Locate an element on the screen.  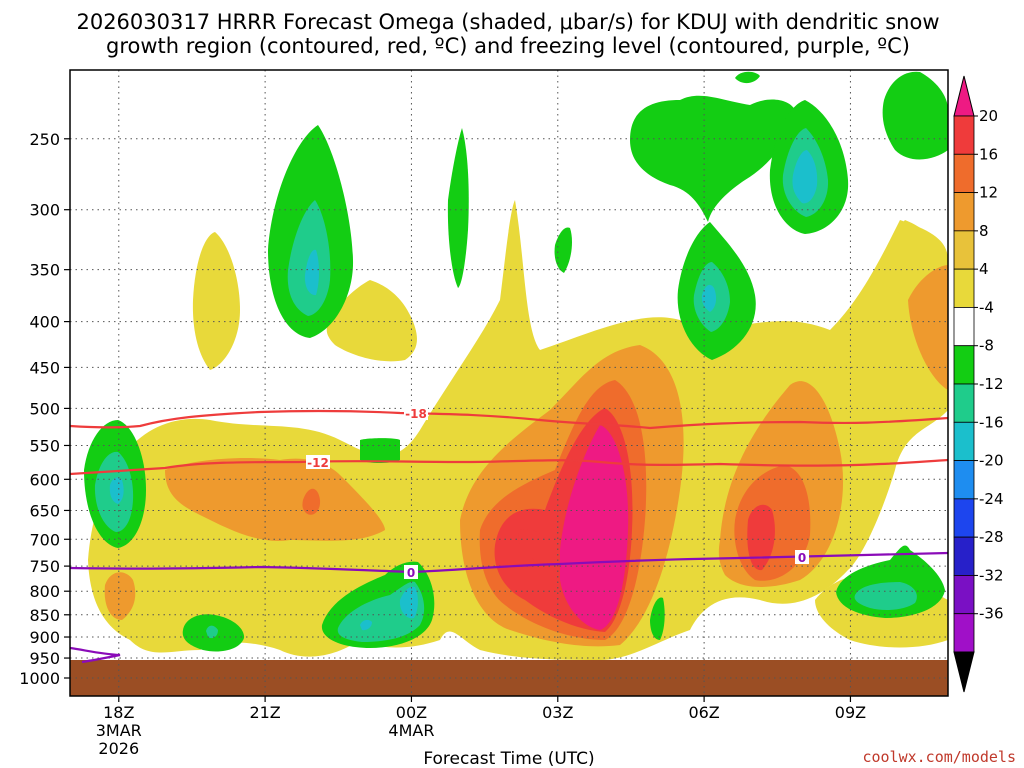
colorbar-tick-label: 16 is located at coordinates (988, 154).